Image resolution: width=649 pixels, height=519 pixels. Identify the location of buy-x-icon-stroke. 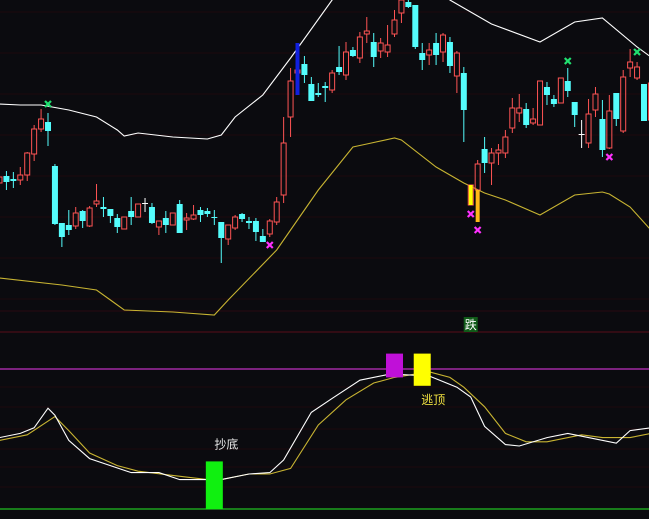
(567, 61).